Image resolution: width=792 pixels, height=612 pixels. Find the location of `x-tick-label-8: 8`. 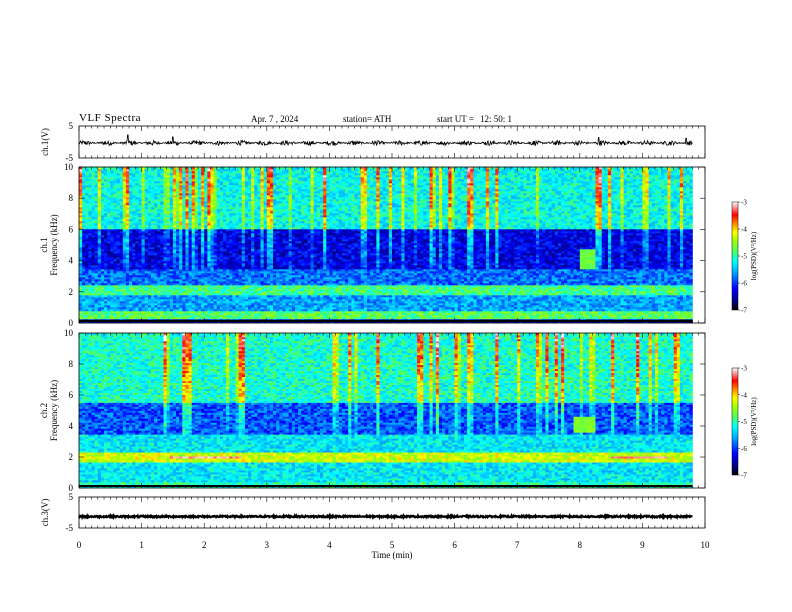

x-tick-label-8: 8 is located at coordinates (580, 545).